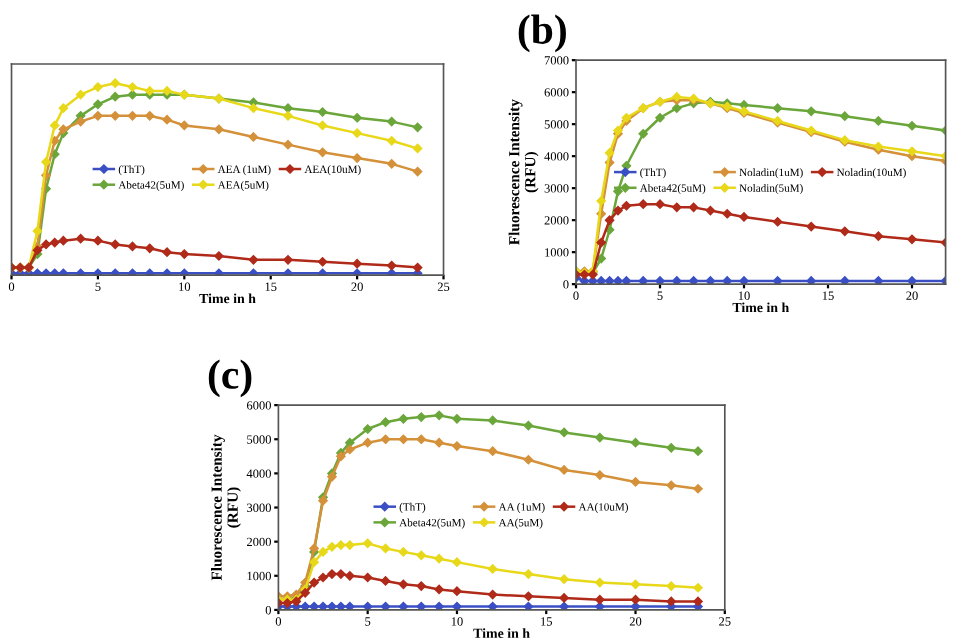  Describe the element at coordinates (542, 33) in the screenshot. I see `chart-title: (b)` at that location.